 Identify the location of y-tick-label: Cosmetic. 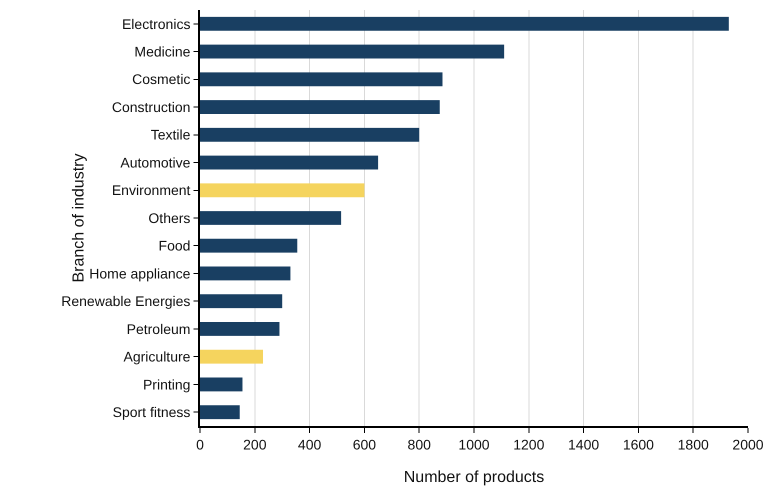
(161, 79).